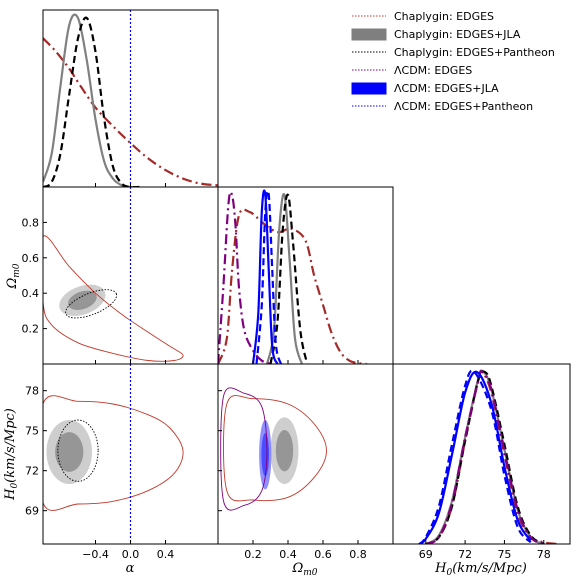 The image size is (582, 584). I want to click on y-tick-label-om: 0.2, so click(31, 329).